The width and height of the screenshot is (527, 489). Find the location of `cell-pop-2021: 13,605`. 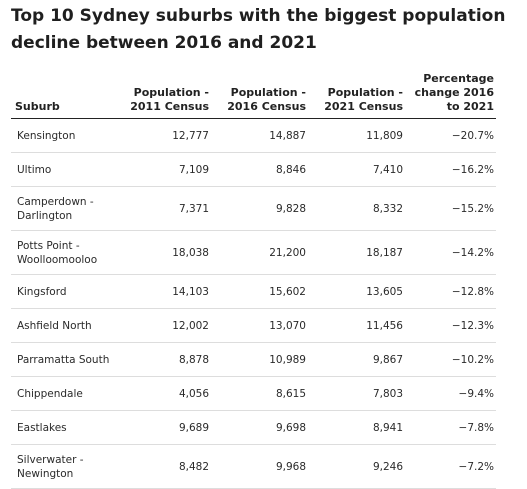

cell-pop-2021: 13,605 is located at coordinates (356, 291).